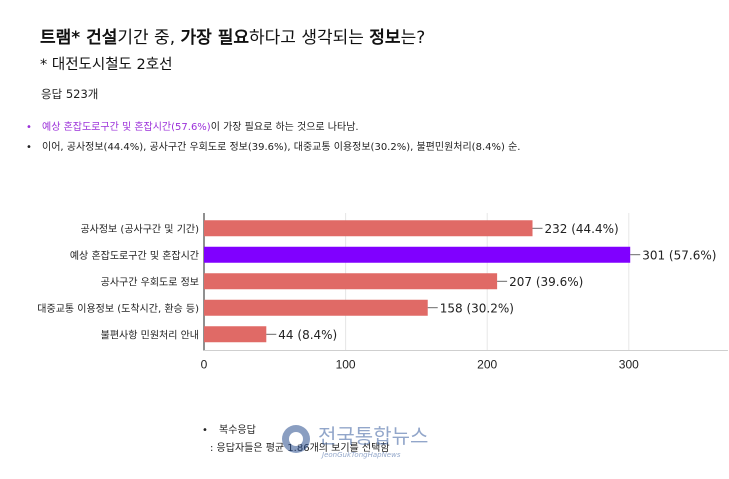 Image resolution: width=729 pixels, height=479 pixels. Describe the element at coordinates (139, 229) in the screenshot. I see `category-label: 공사정보 (공사구간 및 기간)` at that location.